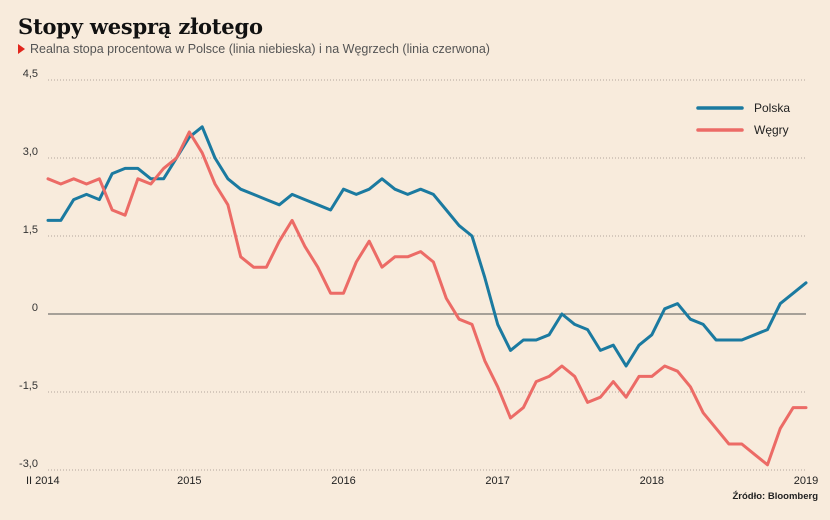  Describe the element at coordinates (30, 230) in the screenshot. I see `y-tick-label: 1,5` at that location.